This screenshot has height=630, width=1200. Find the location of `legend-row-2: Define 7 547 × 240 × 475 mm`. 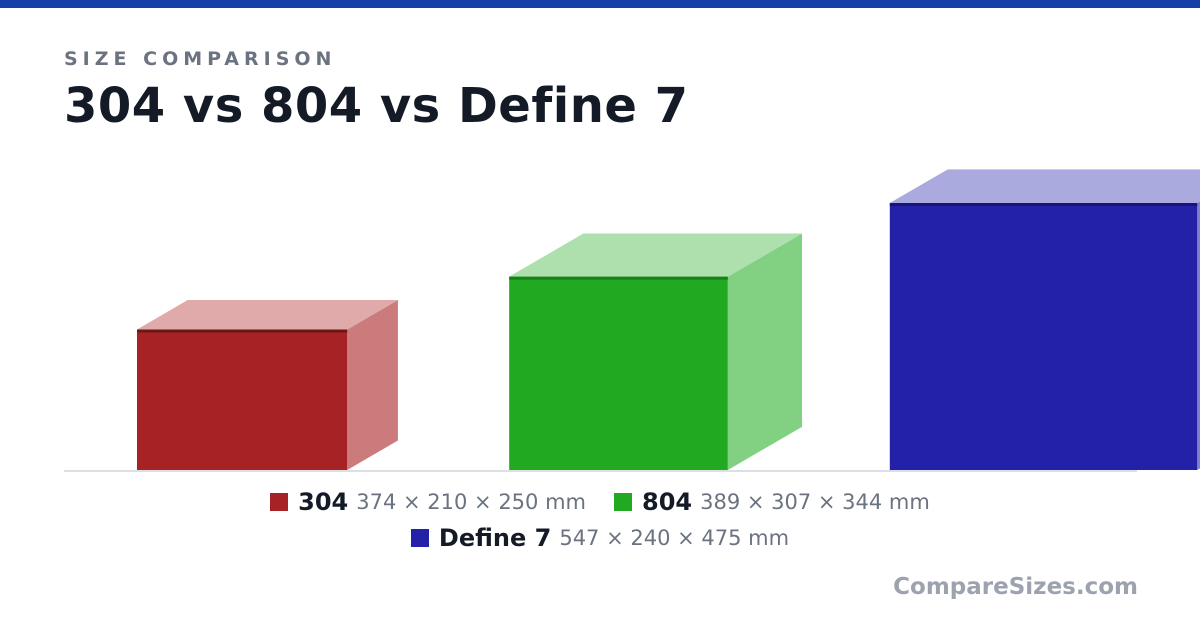

legend-row-2: Define 7 547 × 240 × 475 mm is located at coordinates (600, 538).